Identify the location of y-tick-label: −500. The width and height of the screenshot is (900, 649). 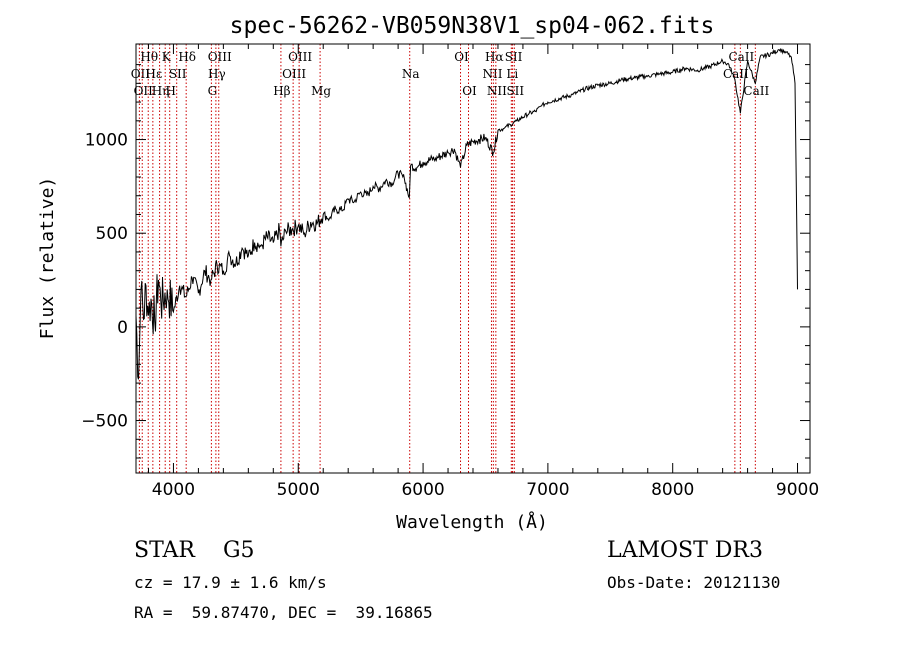
(104, 422).